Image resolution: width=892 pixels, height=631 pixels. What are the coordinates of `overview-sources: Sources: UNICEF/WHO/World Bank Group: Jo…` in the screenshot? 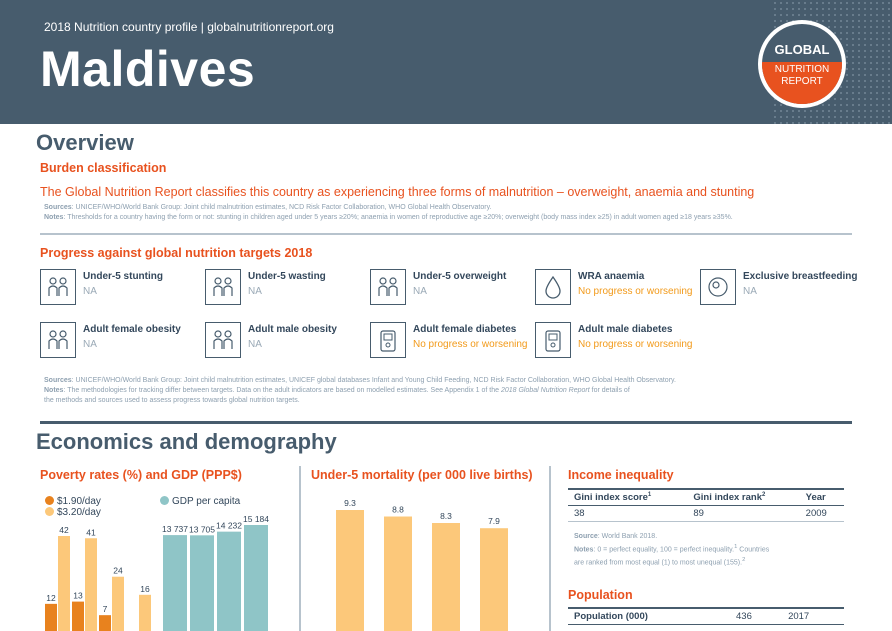 It's located at (388, 212).